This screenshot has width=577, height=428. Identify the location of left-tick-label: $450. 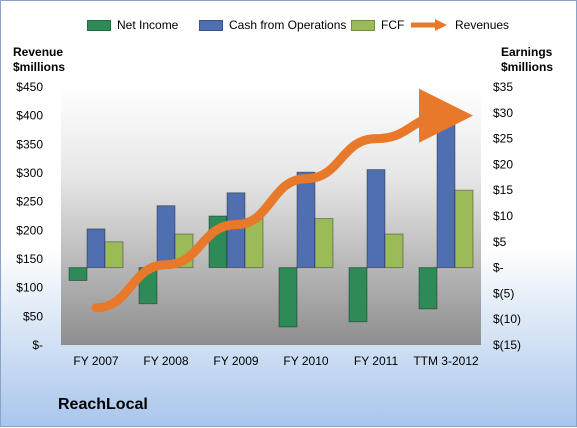
(29, 87).